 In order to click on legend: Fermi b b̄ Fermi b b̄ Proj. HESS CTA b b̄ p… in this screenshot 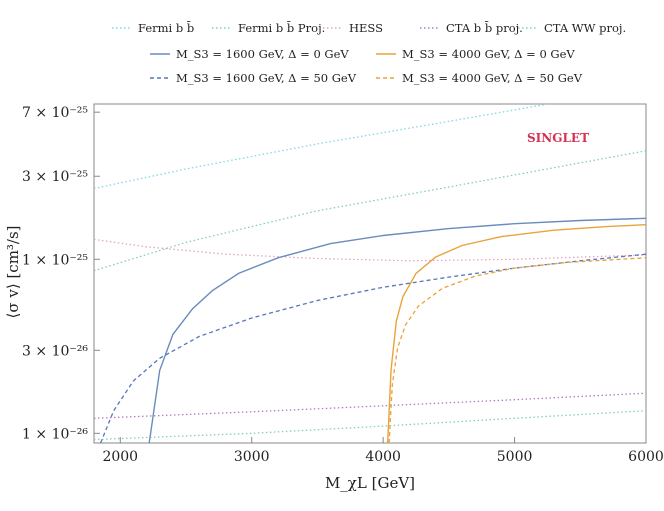, I will do `click(369, 53)`.